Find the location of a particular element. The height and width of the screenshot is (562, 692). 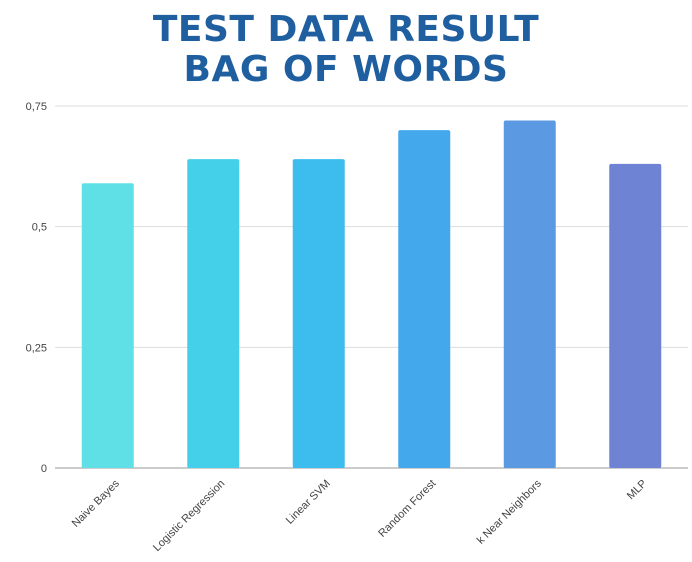

y-tick-label: 0,25 is located at coordinates (36, 348).